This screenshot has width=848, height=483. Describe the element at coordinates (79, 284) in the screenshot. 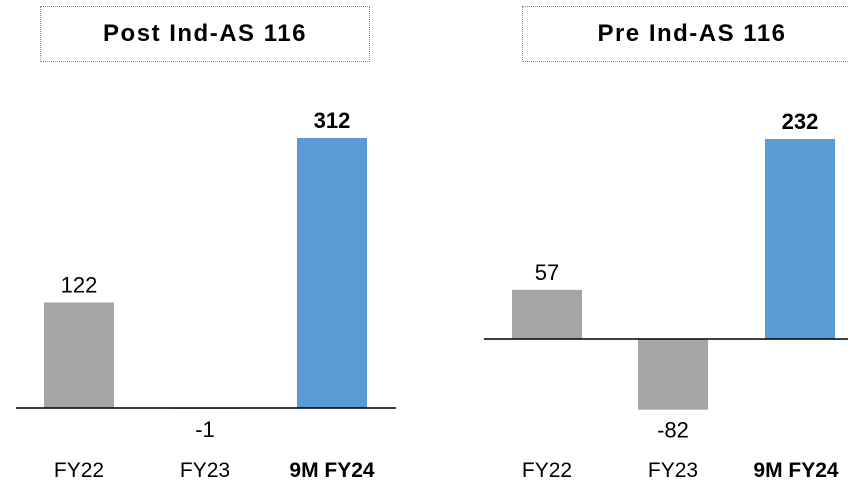

I see `value-label: 122` at that location.